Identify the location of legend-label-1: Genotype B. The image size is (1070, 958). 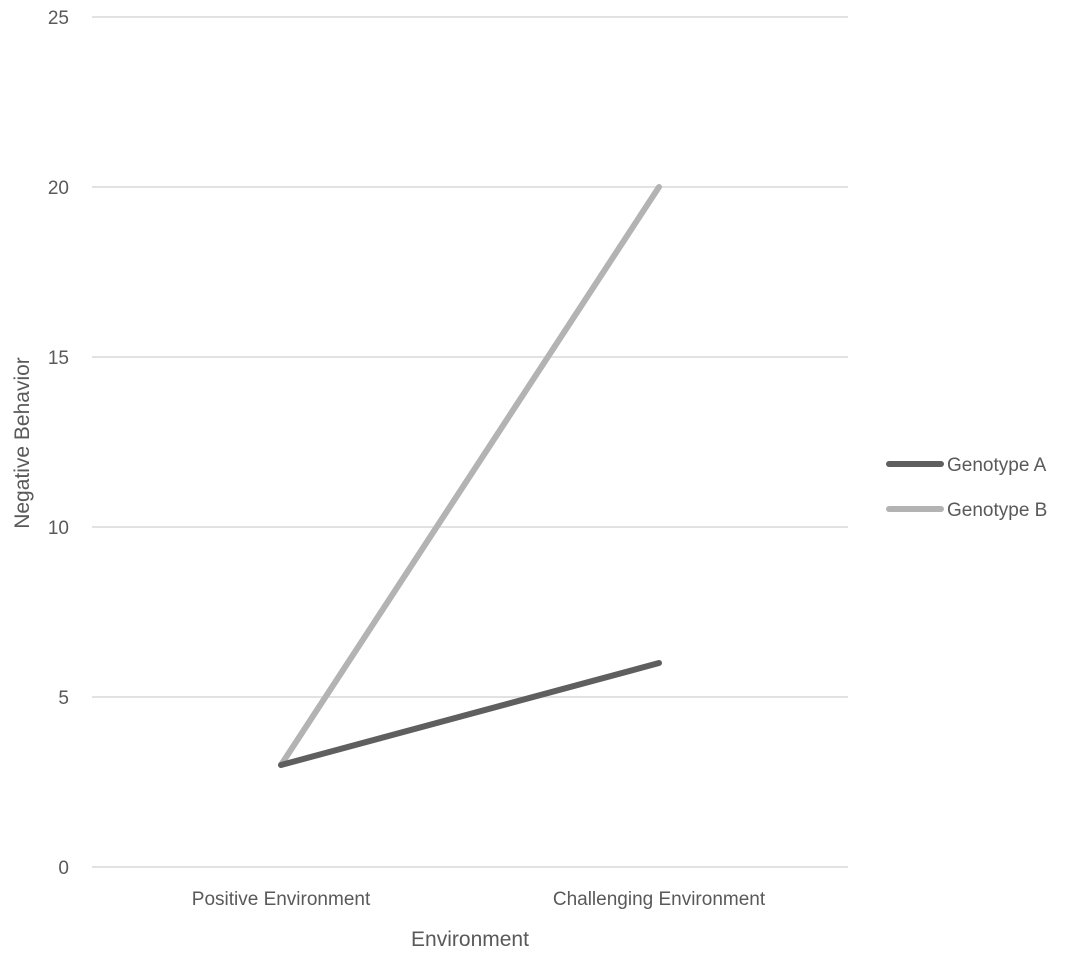
(997, 510).